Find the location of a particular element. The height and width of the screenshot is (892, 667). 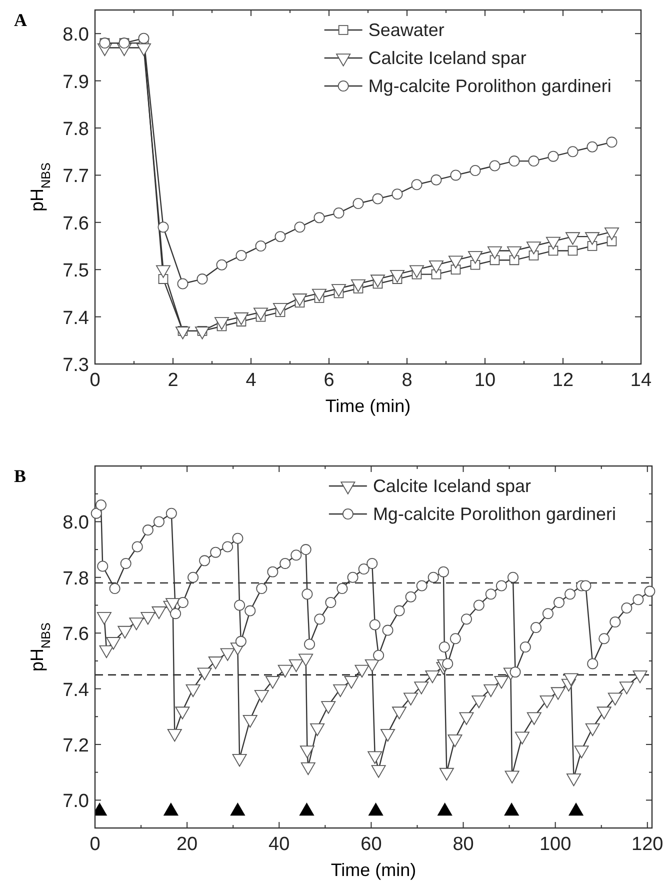

legend-label: Seawater is located at coordinates (406, 30).